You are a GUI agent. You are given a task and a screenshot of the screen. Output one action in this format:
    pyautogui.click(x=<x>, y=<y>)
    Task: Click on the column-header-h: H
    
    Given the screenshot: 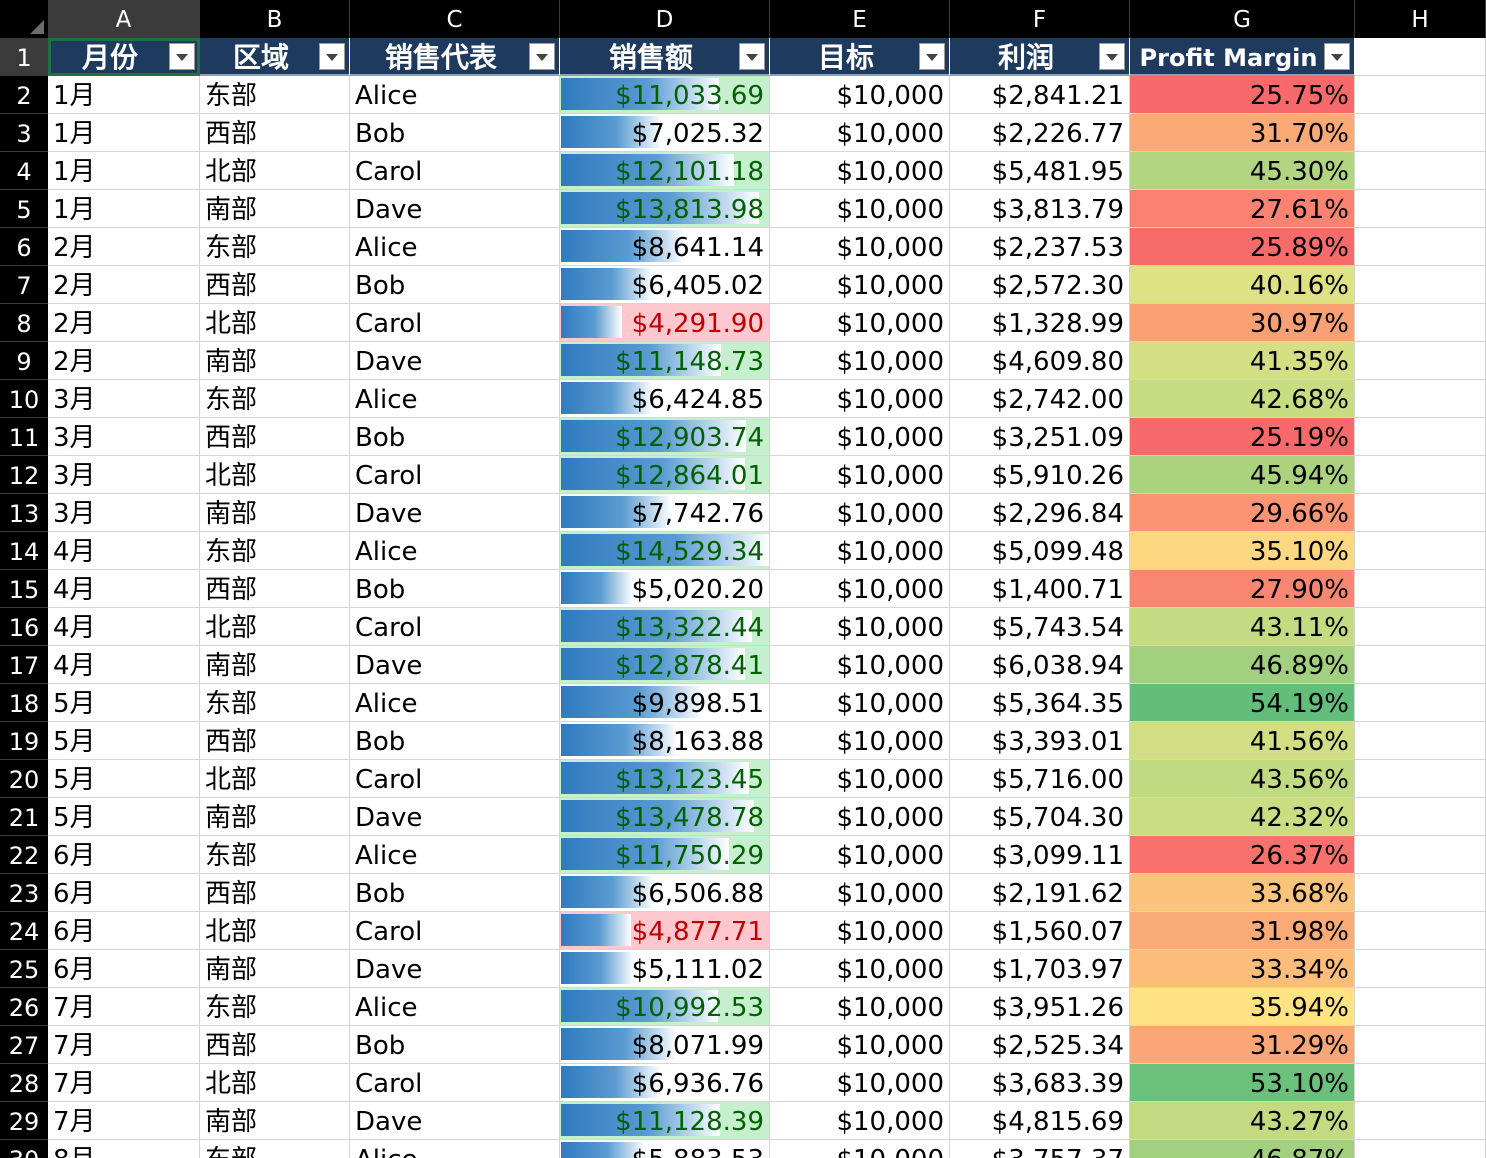 What is the action you would take?
    pyautogui.click(x=1420, y=19)
    